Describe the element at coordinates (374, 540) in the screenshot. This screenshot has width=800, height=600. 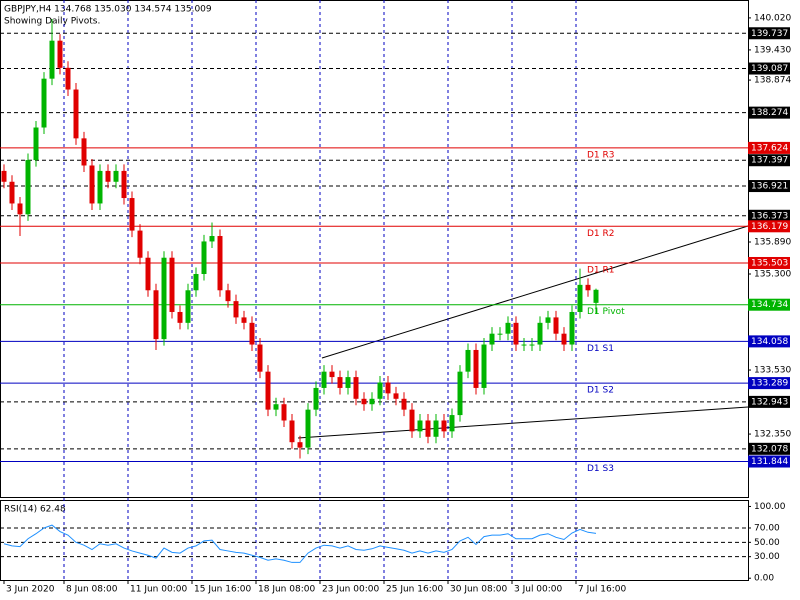
I see `rsi-pane` at that location.